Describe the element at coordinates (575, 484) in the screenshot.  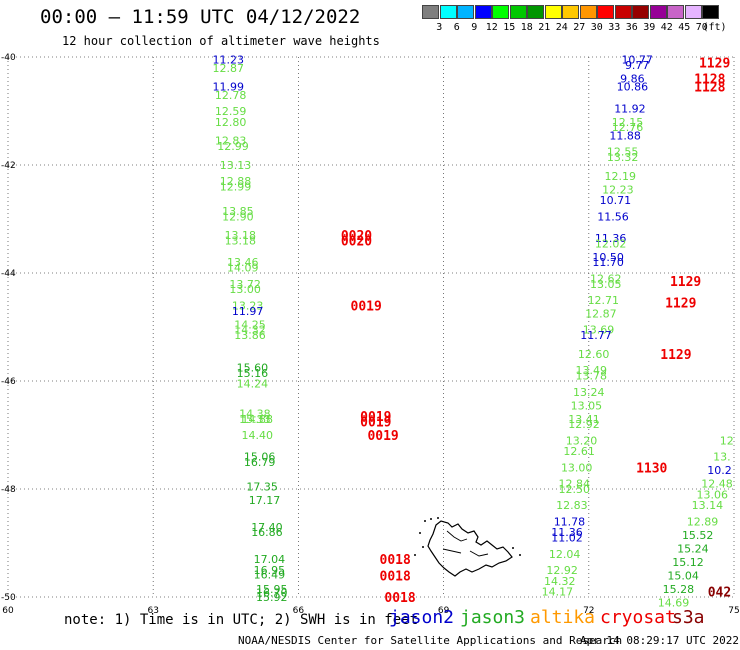
I see `wave-height-value: 12.84` at that location.